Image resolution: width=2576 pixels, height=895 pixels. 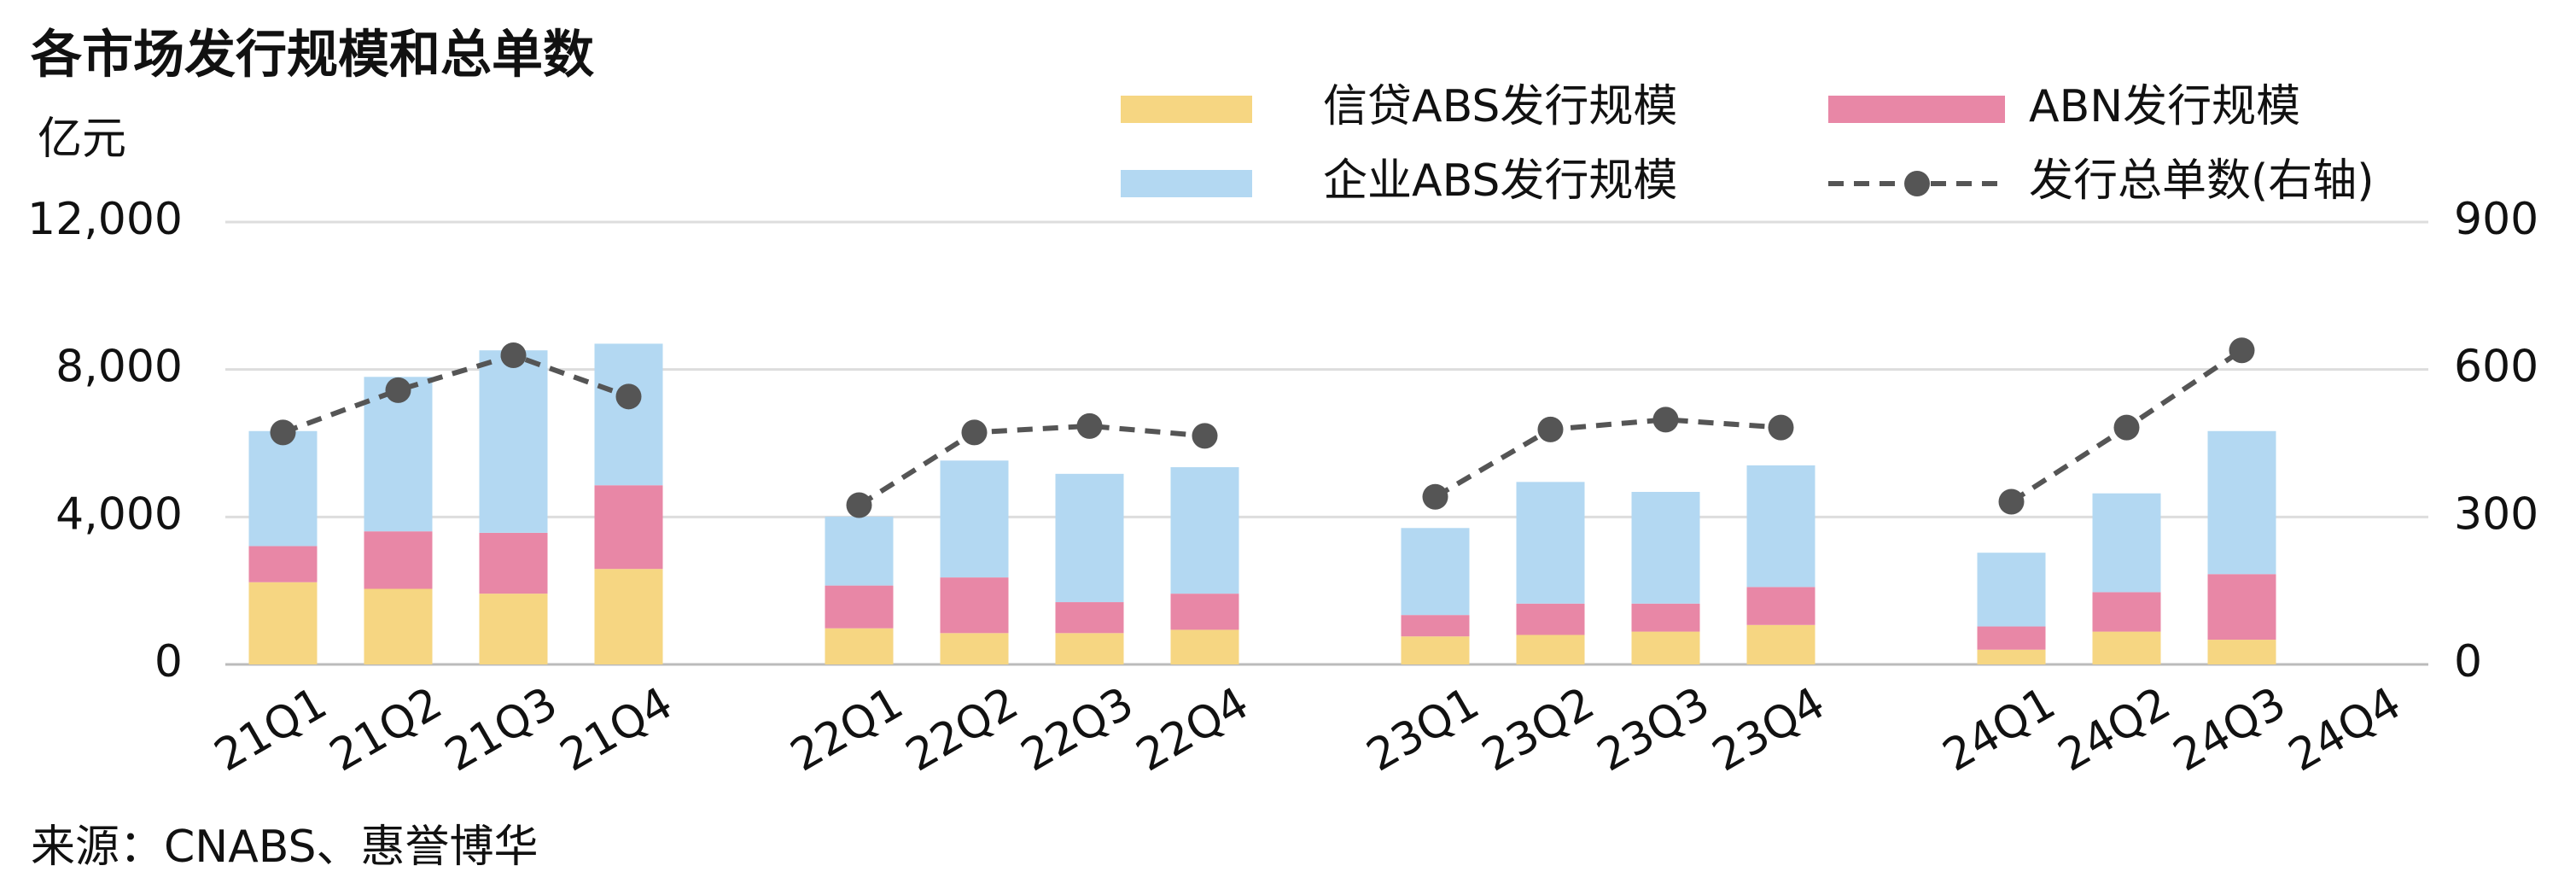 What do you see at coordinates (168, 662) in the screenshot?
I see `y-tick-label: 0` at bounding box center [168, 662].